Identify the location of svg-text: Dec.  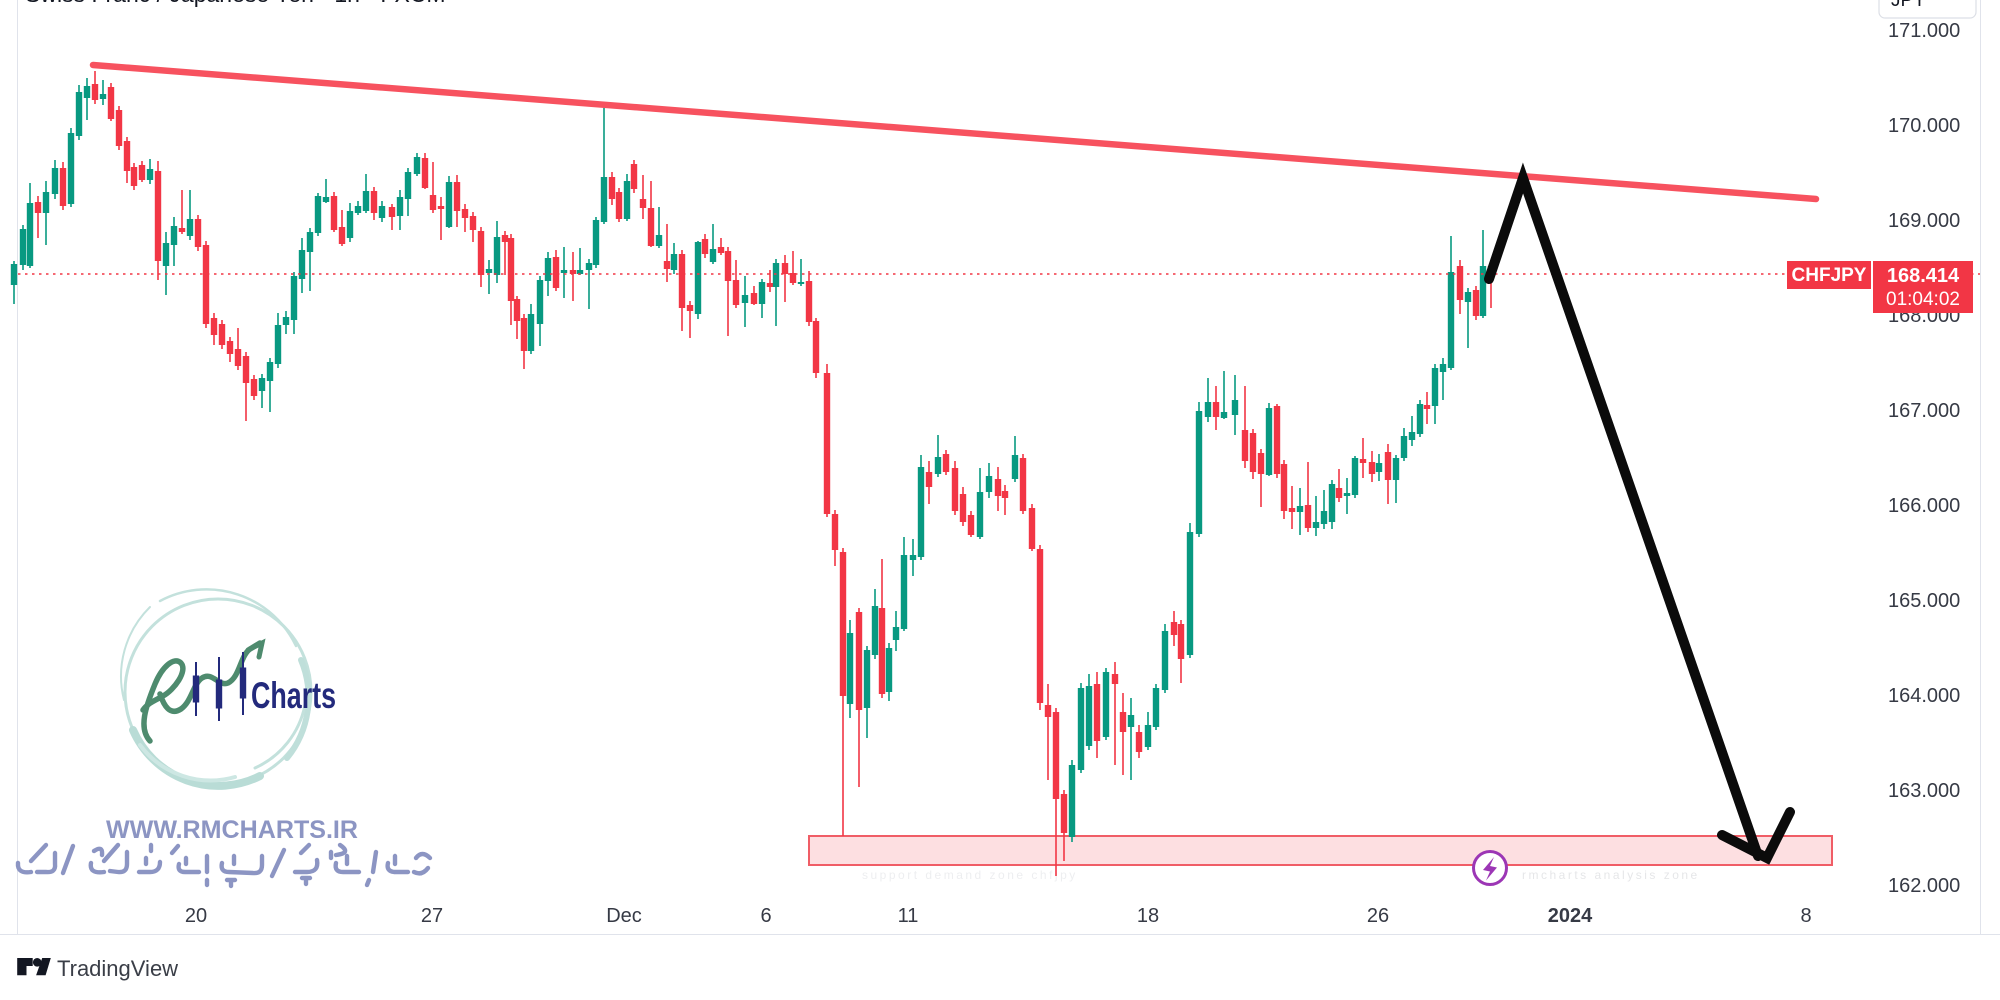
(624, 916).